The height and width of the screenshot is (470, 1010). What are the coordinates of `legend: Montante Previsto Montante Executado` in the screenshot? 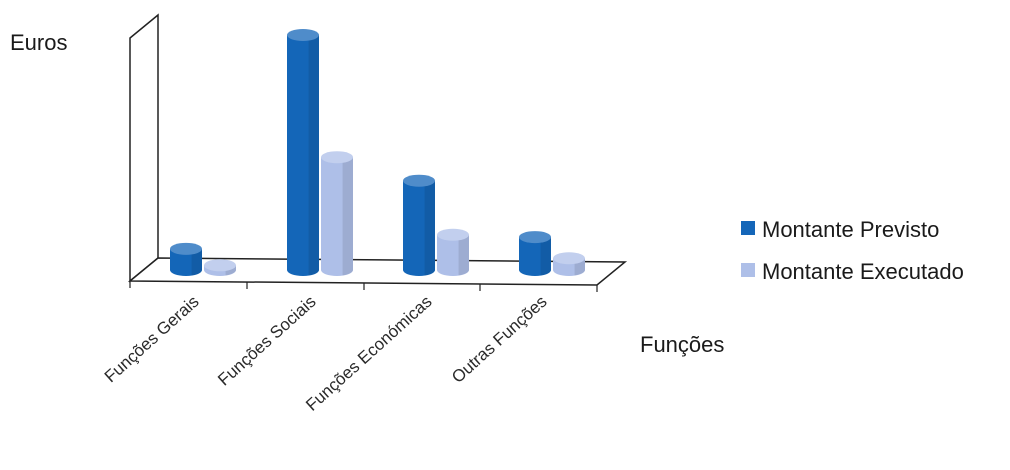 It's located at (852, 250).